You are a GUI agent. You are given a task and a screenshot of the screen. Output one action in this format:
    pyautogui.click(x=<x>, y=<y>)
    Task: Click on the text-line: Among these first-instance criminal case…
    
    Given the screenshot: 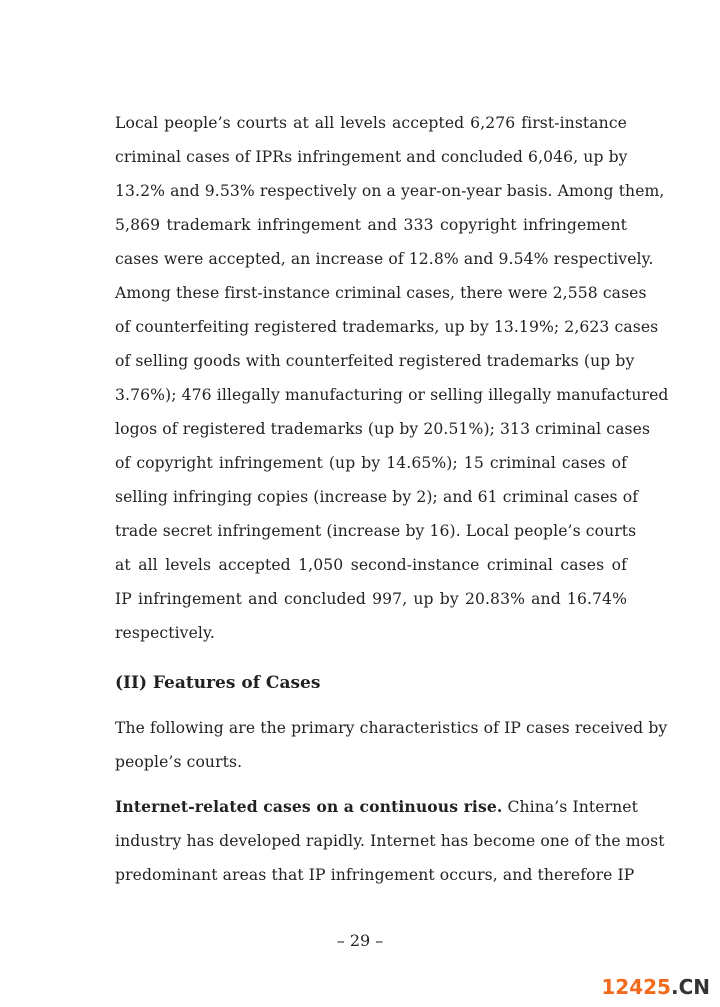 What is the action you would take?
    pyautogui.click(x=381, y=293)
    